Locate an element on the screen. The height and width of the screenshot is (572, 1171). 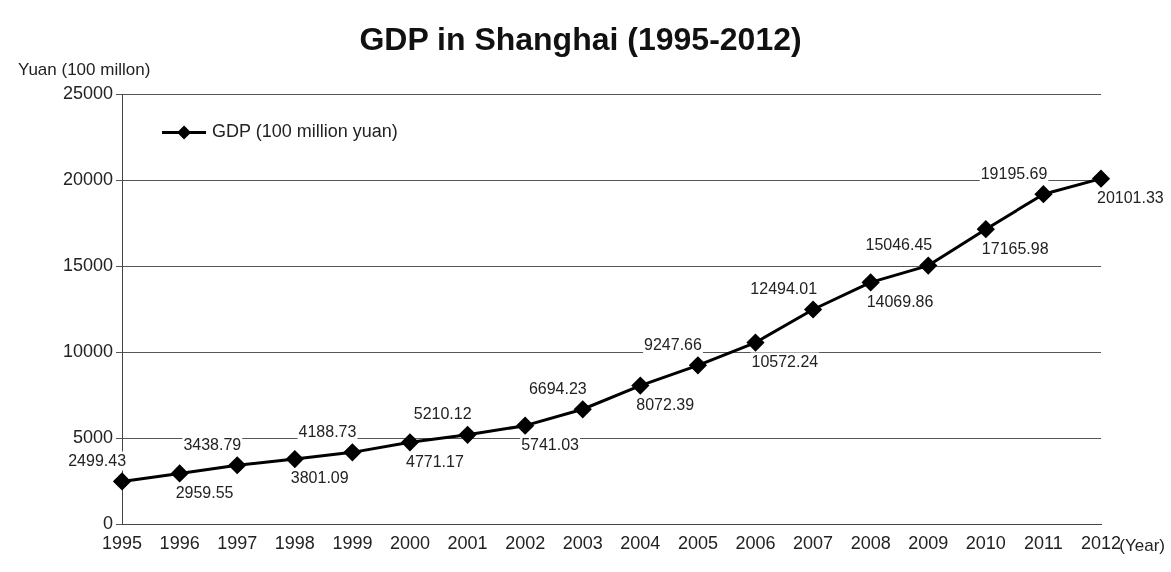
data-label: 8072.39 is located at coordinates (665, 404).